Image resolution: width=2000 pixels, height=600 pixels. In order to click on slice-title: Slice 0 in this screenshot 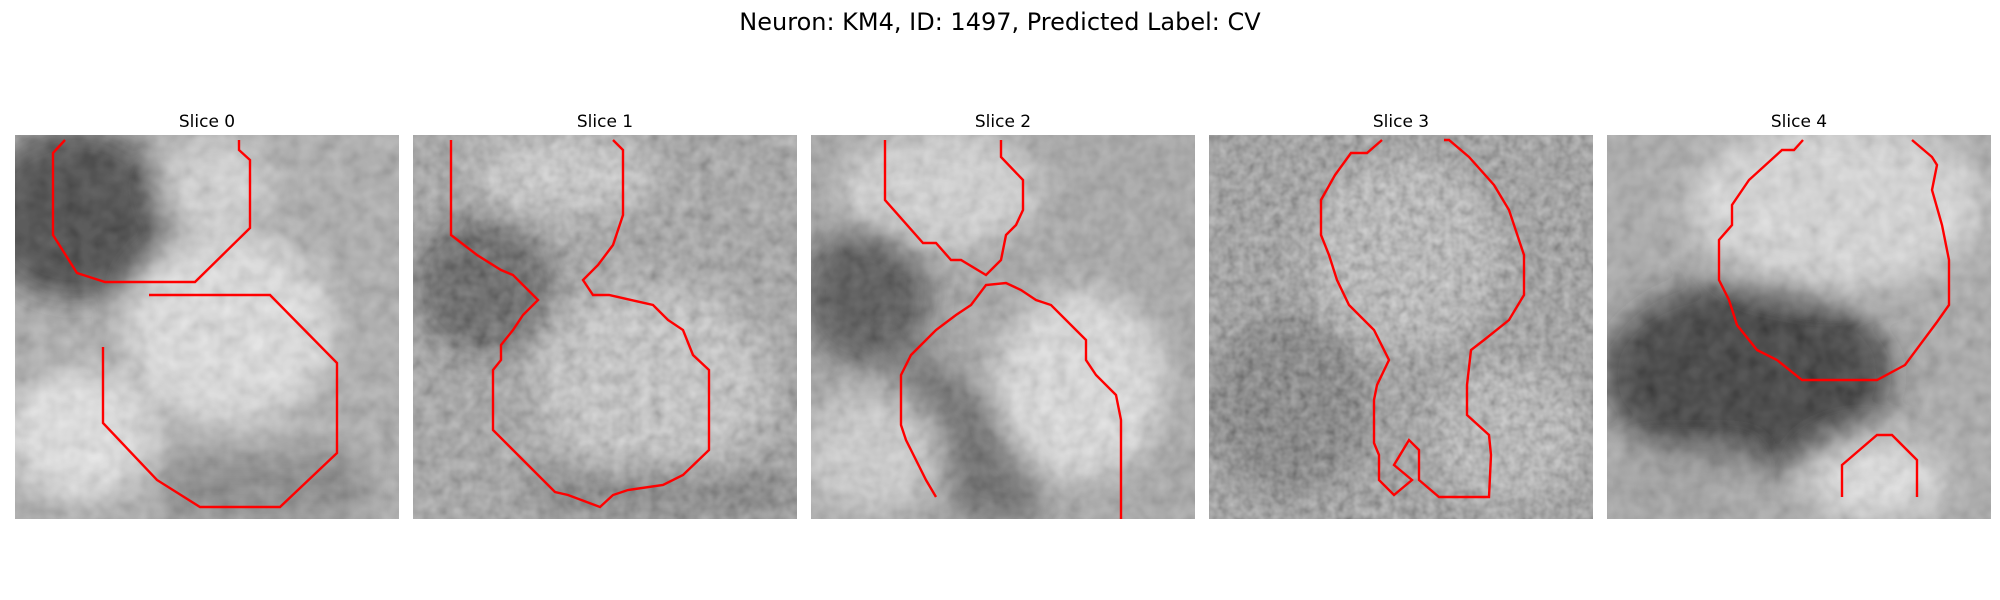, I will do `click(207, 122)`.